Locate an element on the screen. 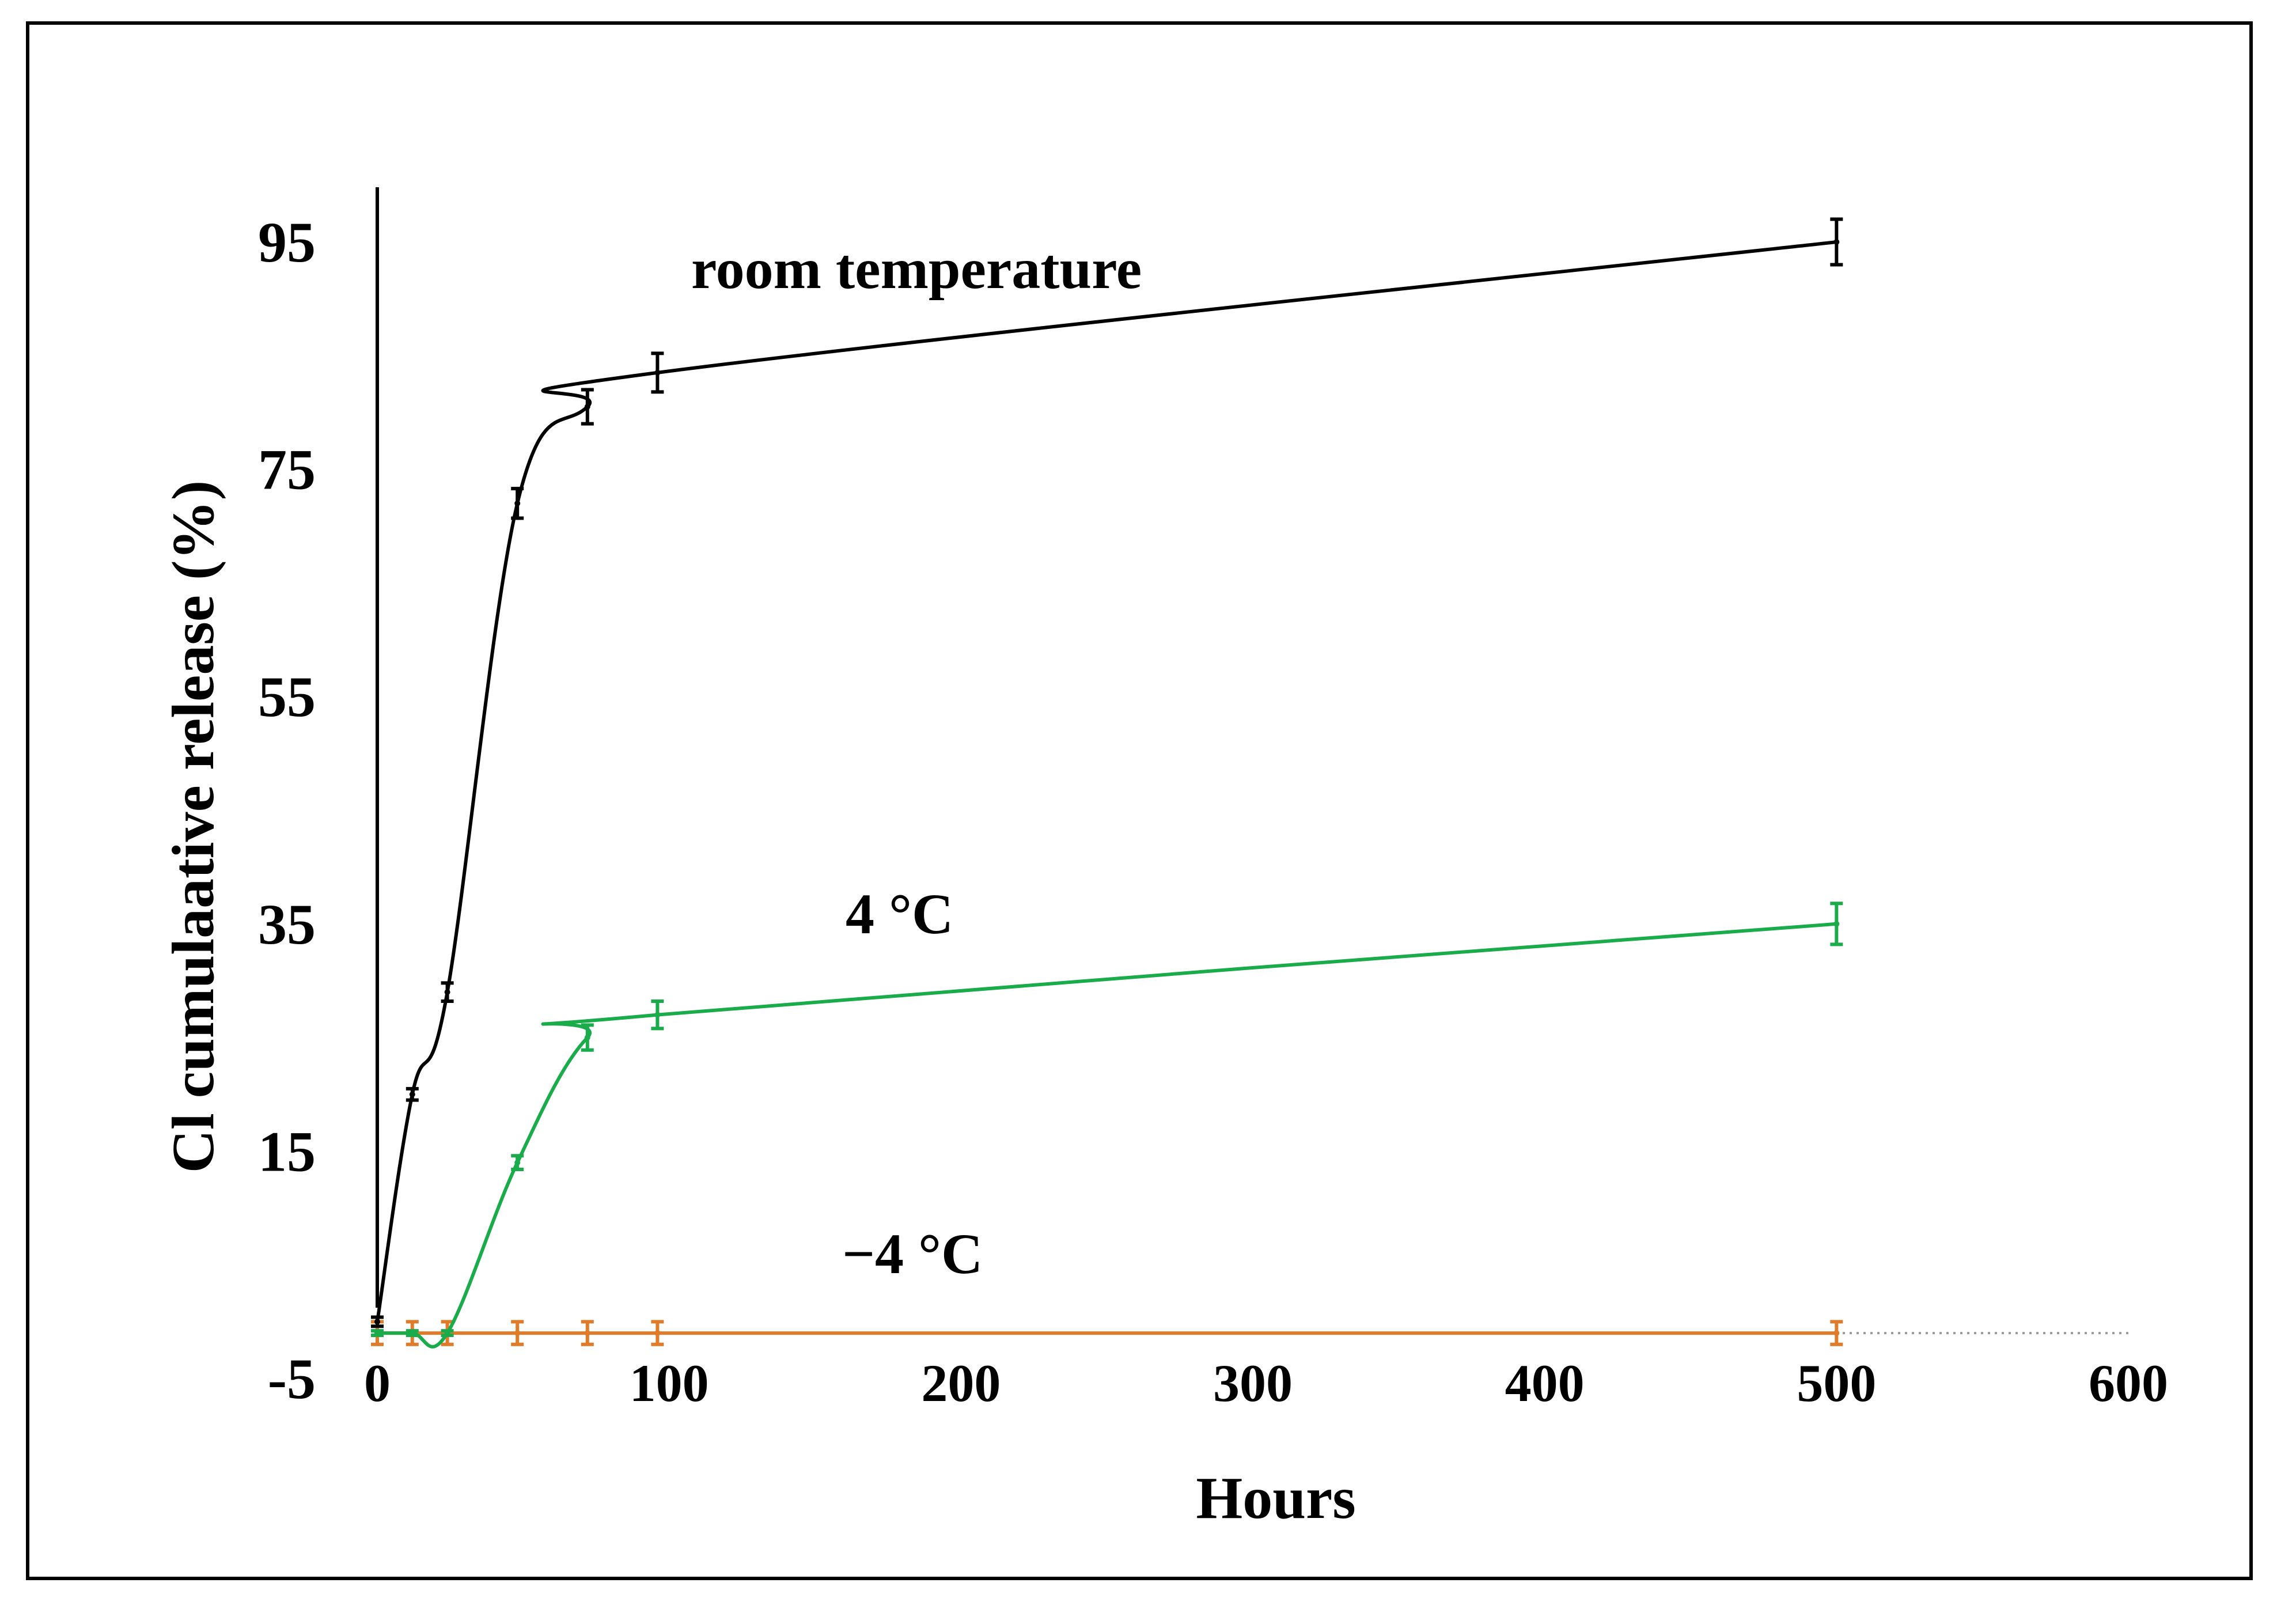  x-tick-label: 200 is located at coordinates (961, 1383).